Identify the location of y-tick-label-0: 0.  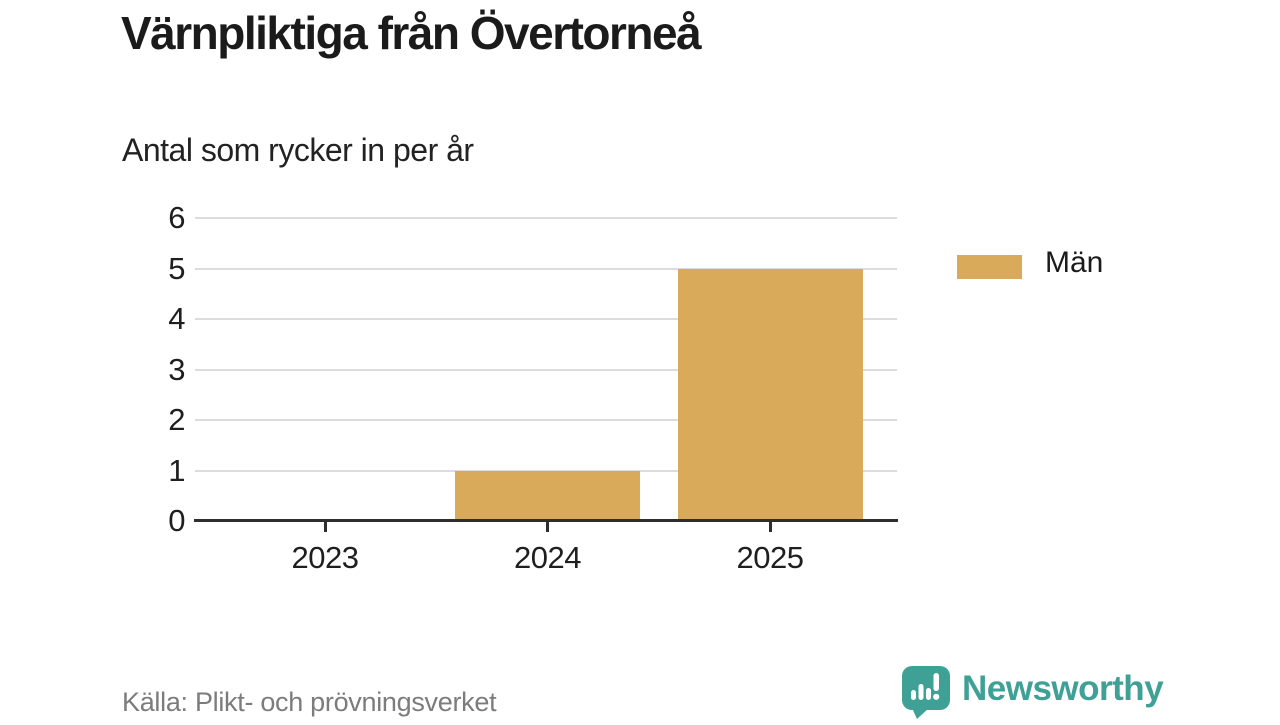
(176, 520).